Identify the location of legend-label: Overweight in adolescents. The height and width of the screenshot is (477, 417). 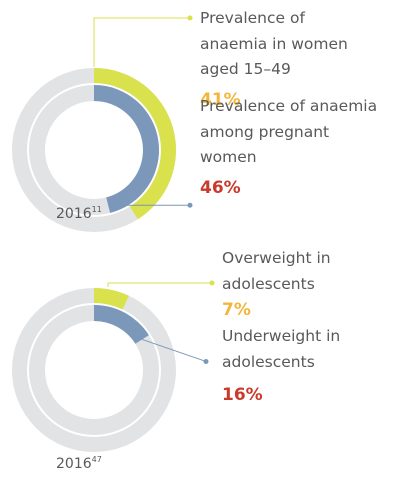
(276, 271).